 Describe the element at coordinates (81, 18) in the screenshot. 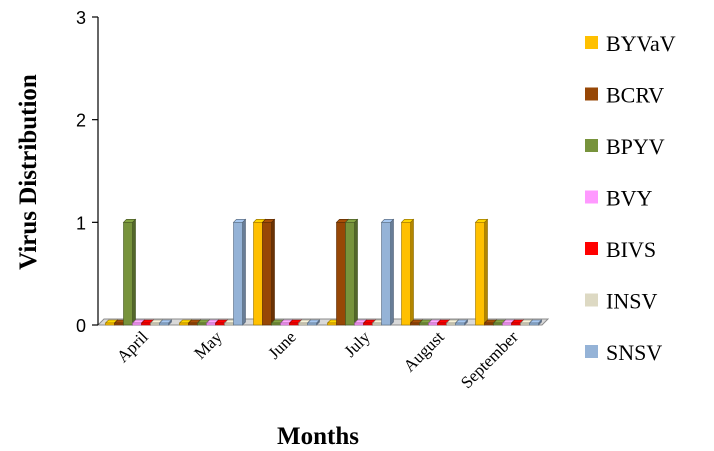

I see `y-tick-label: 3` at that location.